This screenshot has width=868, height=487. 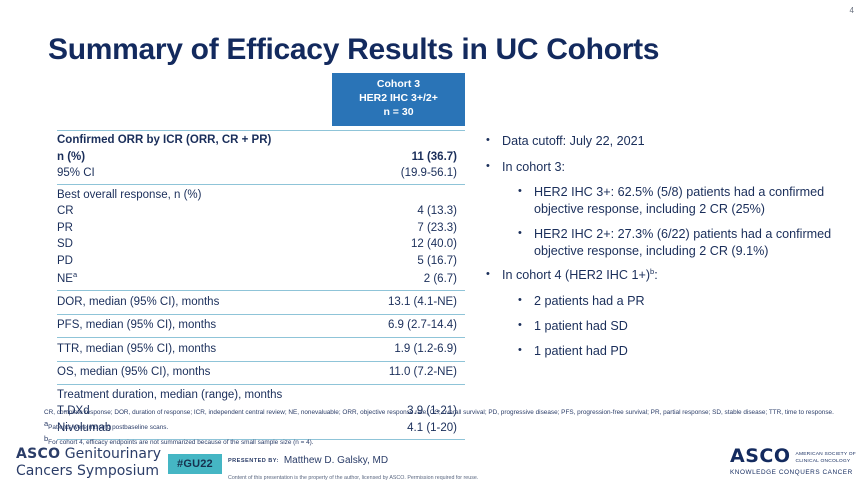 What do you see at coordinates (190, 302) in the screenshot?
I see `table-row-label: DOR, median (95% CI), months` at bounding box center [190, 302].